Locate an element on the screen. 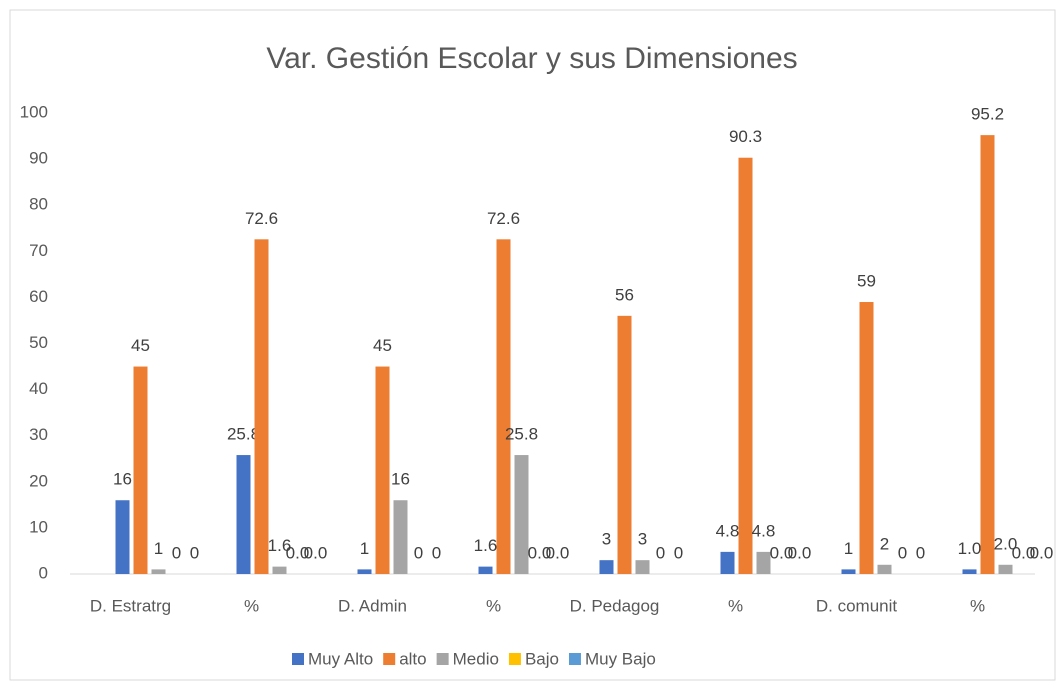 Image resolution: width=1064 pixels, height=691 pixels. y-tick-label: 20 is located at coordinates (38, 480).